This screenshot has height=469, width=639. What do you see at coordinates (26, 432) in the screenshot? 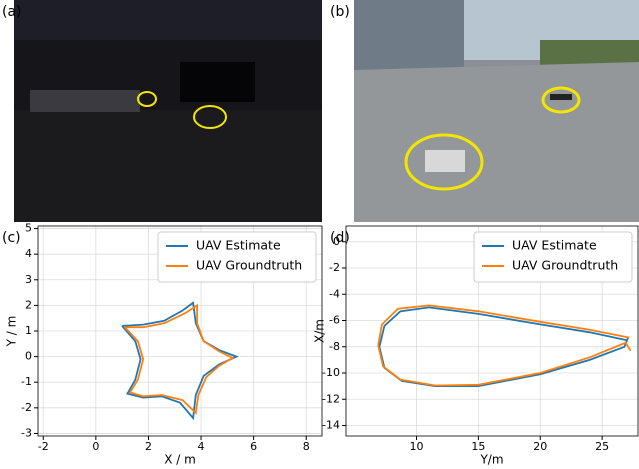
I see `y-tick-label: -3` at bounding box center [26, 432].